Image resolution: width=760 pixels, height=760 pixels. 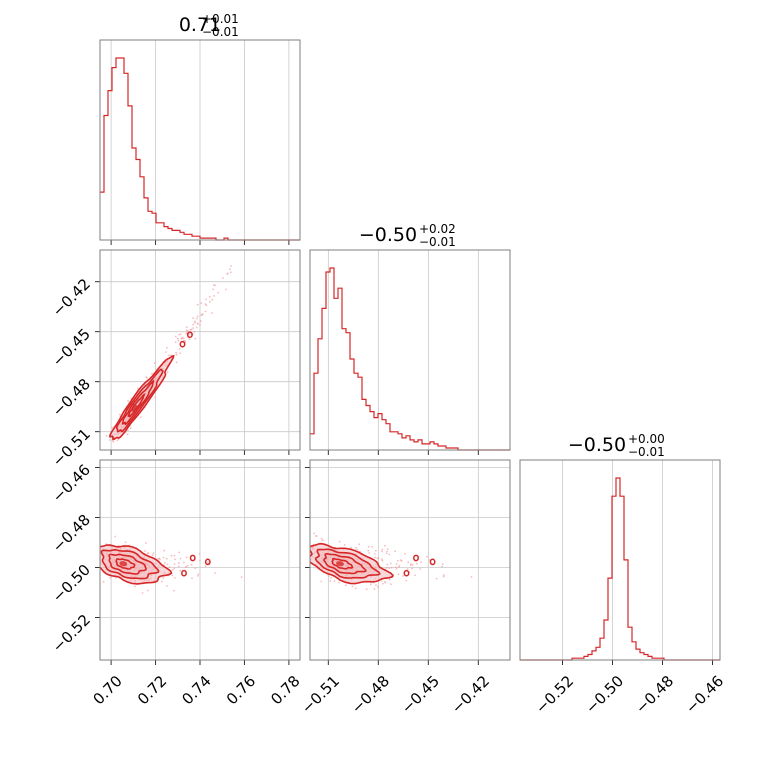 I want to click on x-tick-label-p1: 0.76, so click(x=241, y=690).